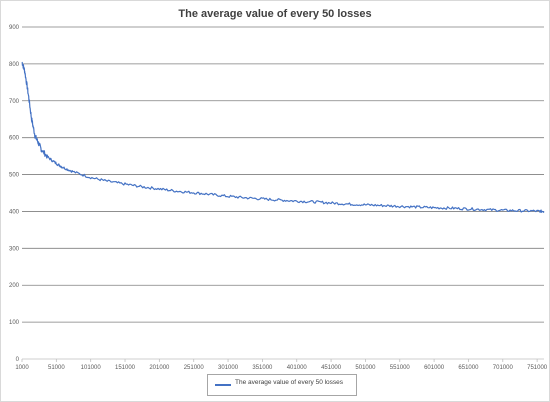 The height and width of the screenshot is (402, 550). Describe the element at coordinates (400, 368) in the screenshot. I see `x-tick-label: 551000` at that location.